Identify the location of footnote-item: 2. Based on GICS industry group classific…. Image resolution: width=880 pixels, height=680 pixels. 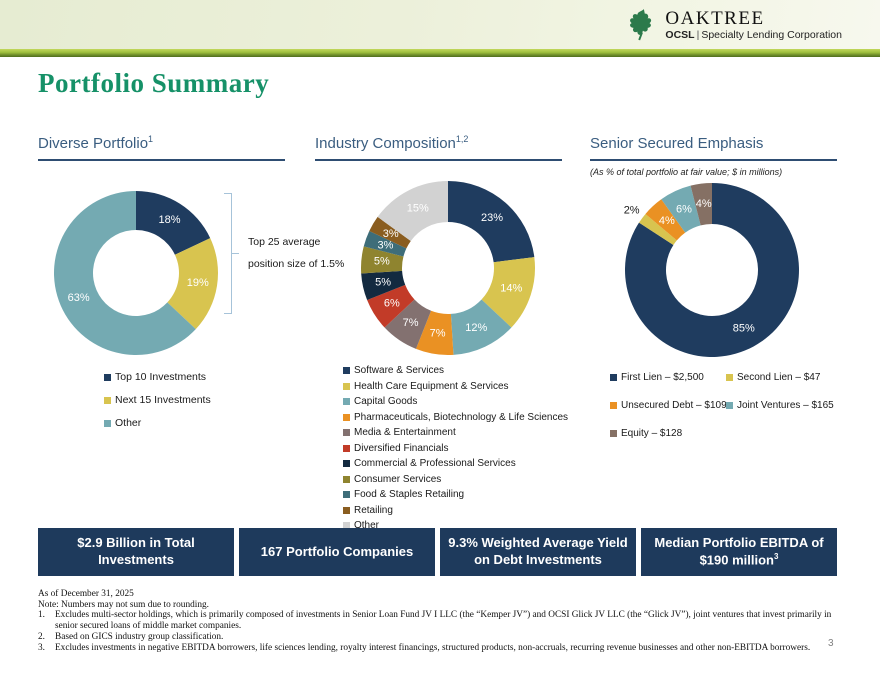
(438, 637).